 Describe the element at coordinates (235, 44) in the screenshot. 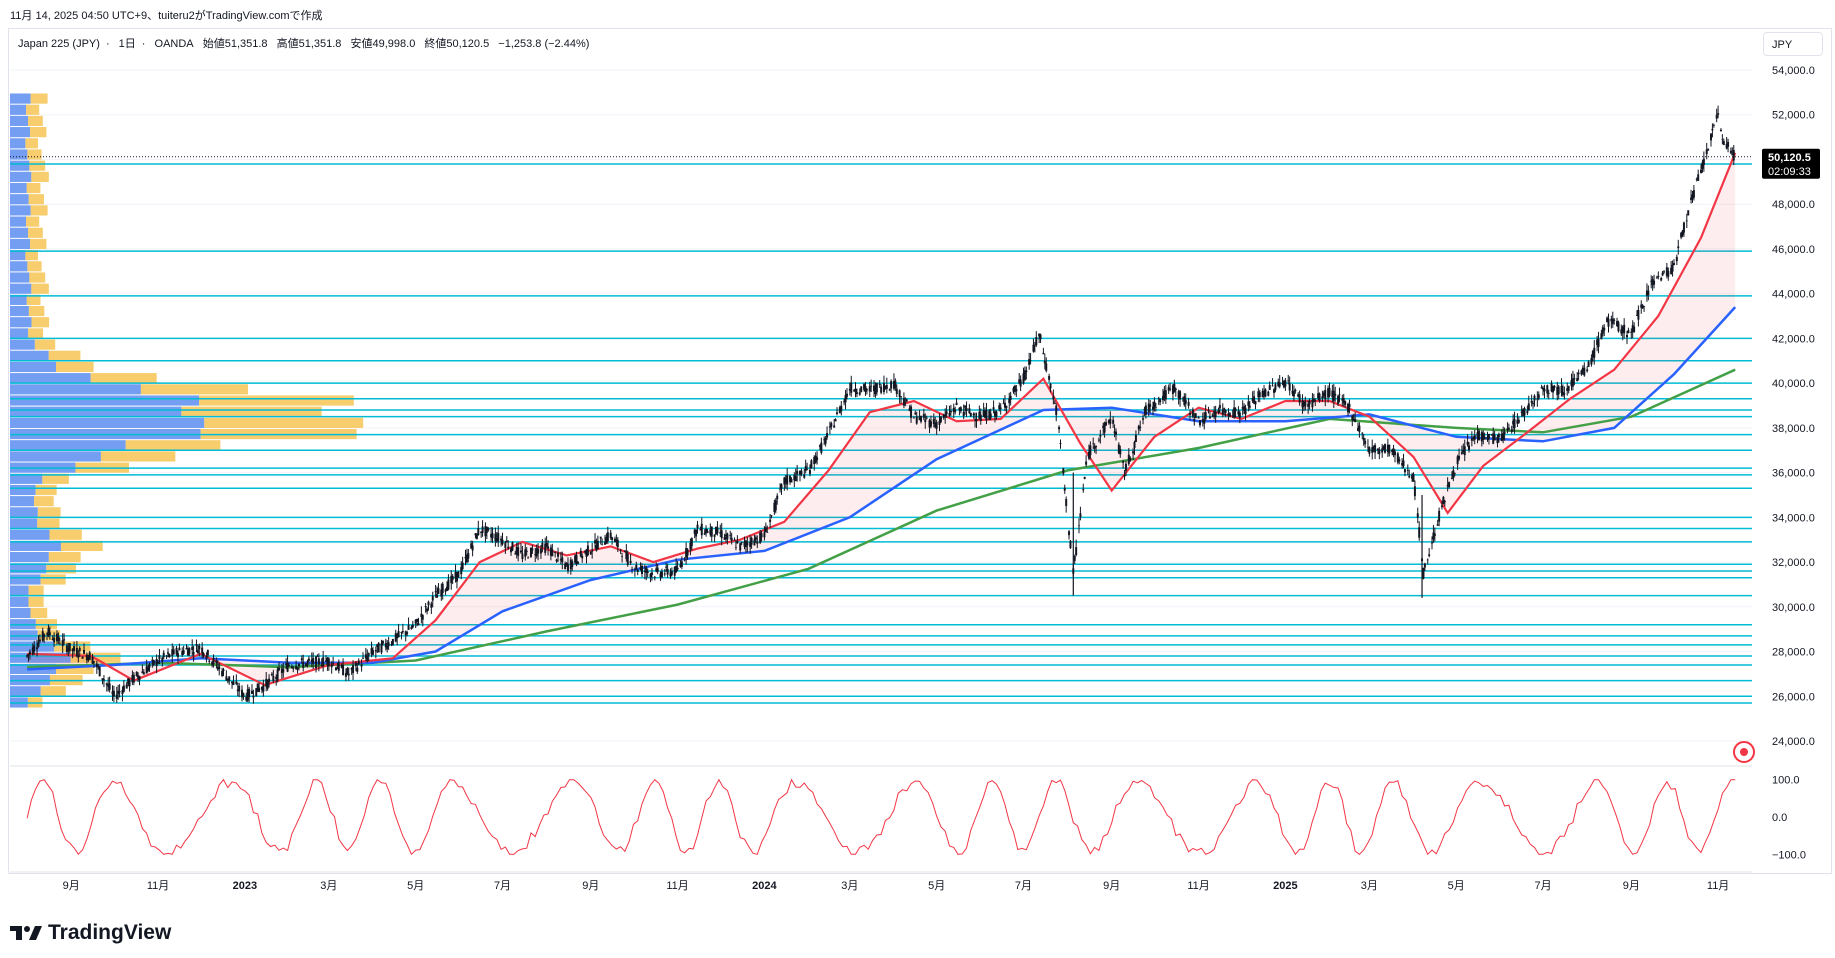

I see `legend-open: 始値51,351.8` at that location.